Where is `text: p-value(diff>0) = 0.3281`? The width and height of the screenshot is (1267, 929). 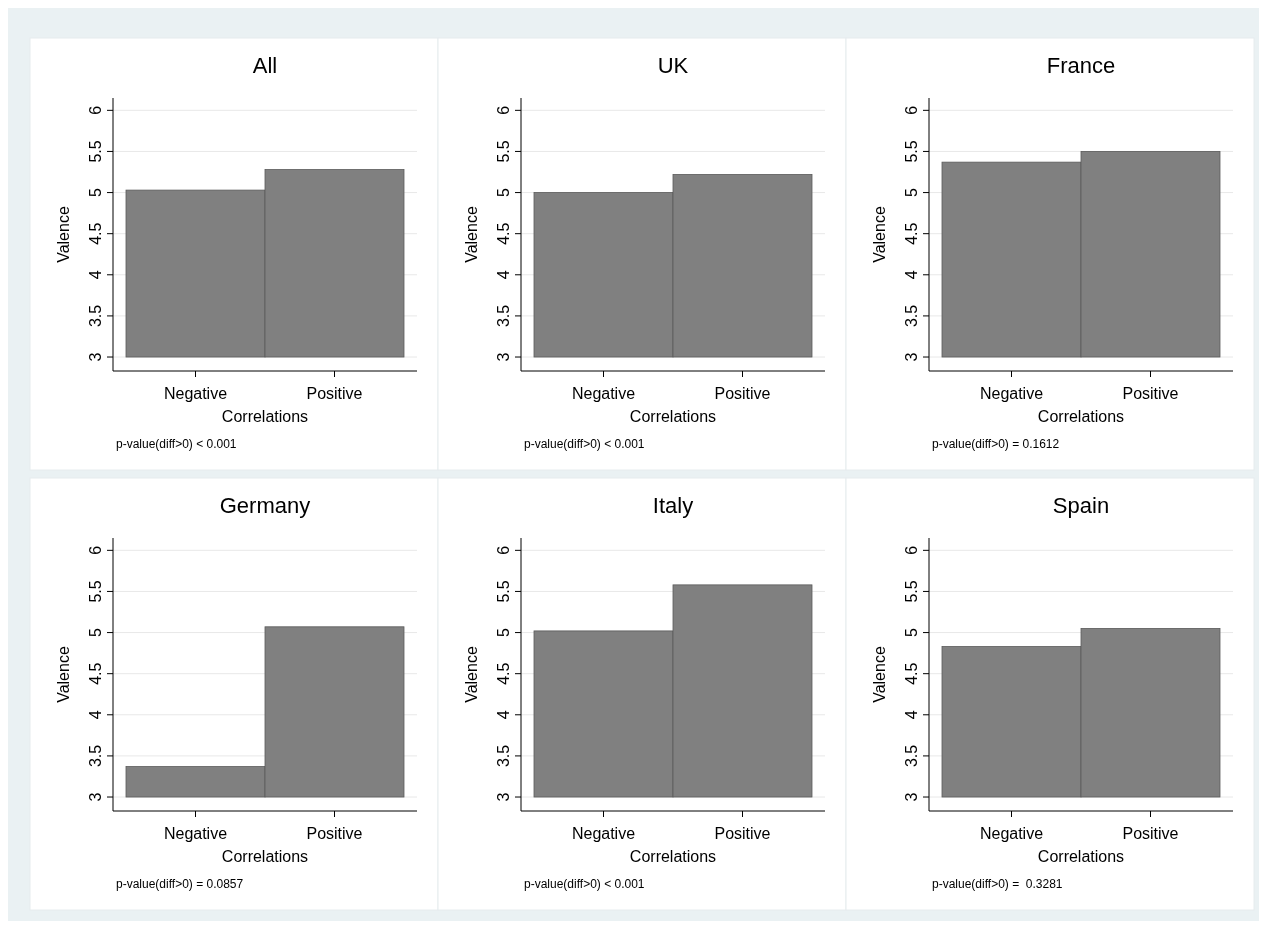
text: p-value(diff>0) = 0.3281 is located at coordinates (997, 884).